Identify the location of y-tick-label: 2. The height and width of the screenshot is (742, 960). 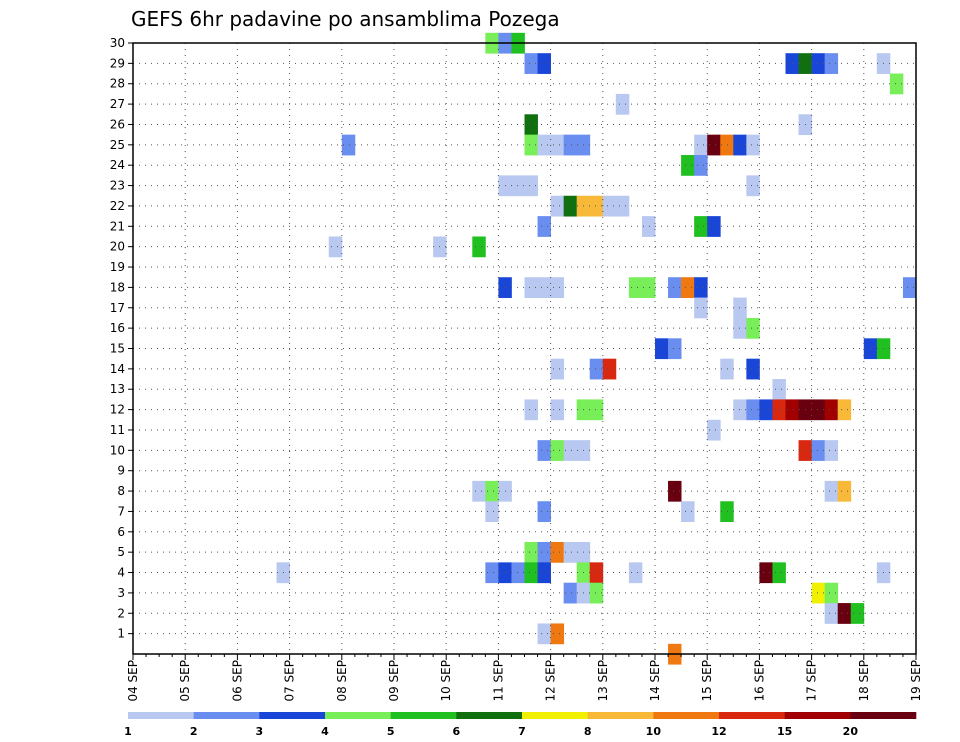
(121, 613).